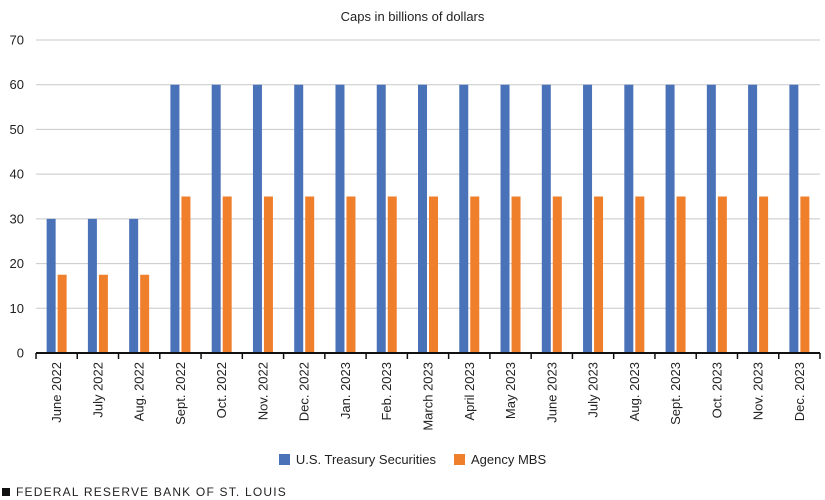 This screenshot has height=500, width=825. I want to click on y-tick-label-70: 70, so click(17, 40).